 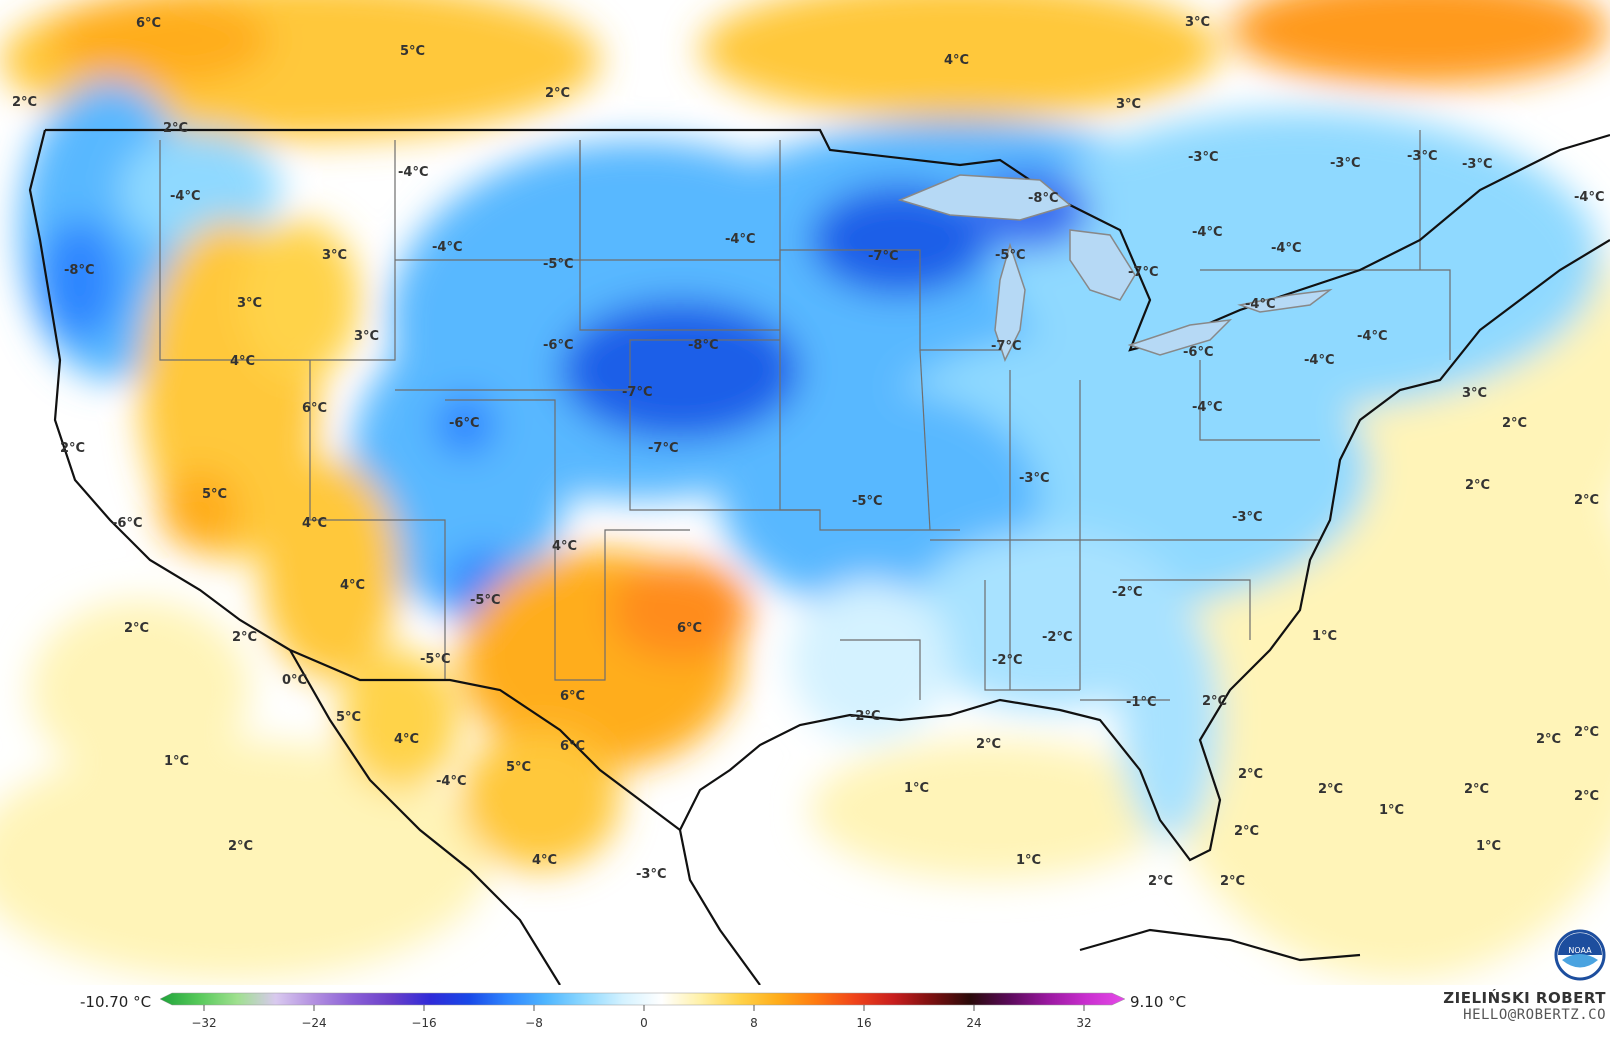 What do you see at coordinates (1141, 702) in the screenshot?
I see `temp-label: -1°C` at bounding box center [1141, 702].